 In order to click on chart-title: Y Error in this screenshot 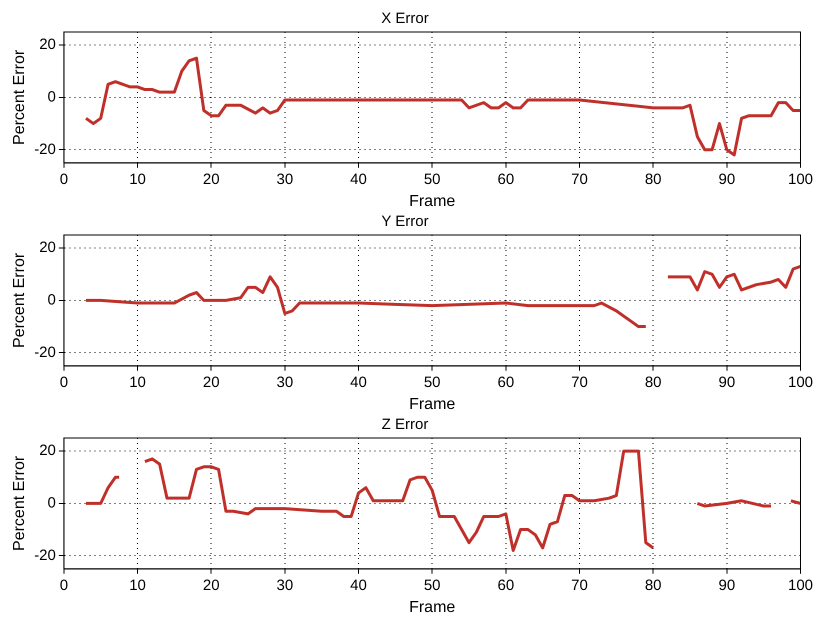, I will do `click(405, 221)`.